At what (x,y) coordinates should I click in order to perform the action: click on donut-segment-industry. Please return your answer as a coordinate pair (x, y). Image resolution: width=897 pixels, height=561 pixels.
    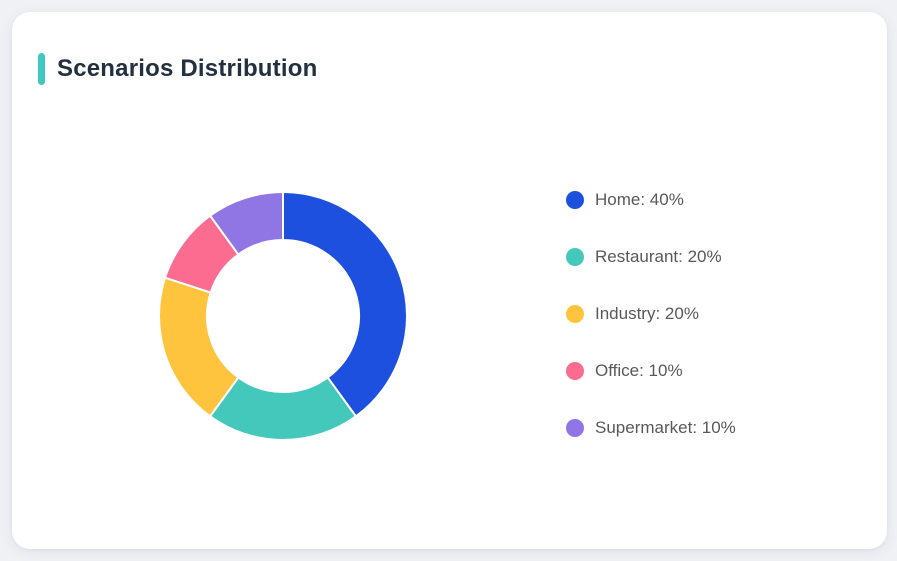
    Looking at the image, I should click on (199, 347).